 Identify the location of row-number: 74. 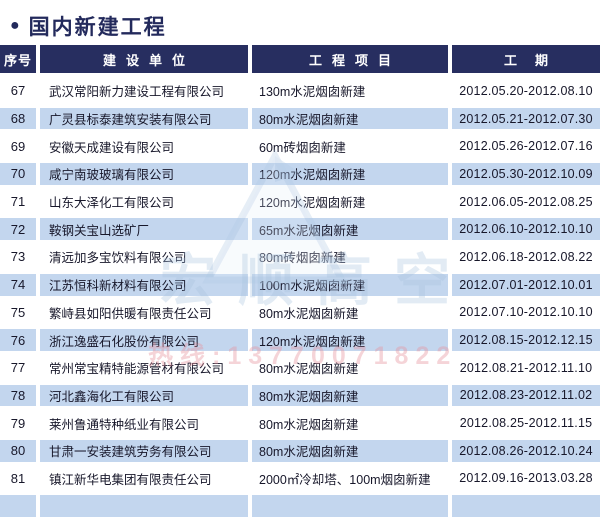
(18, 285).